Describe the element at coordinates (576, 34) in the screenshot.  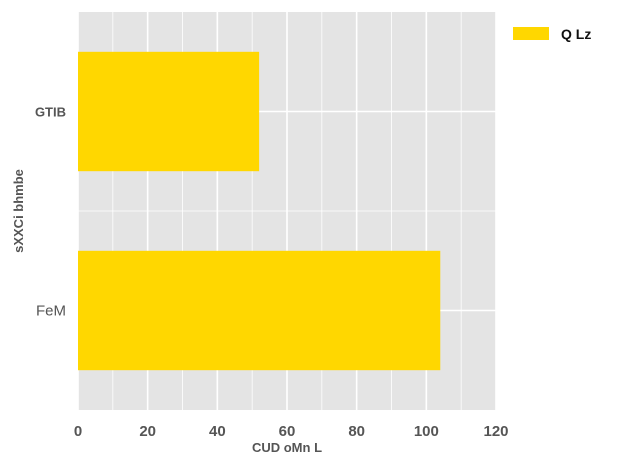
I see `legend-label: Q Lz` at that location.